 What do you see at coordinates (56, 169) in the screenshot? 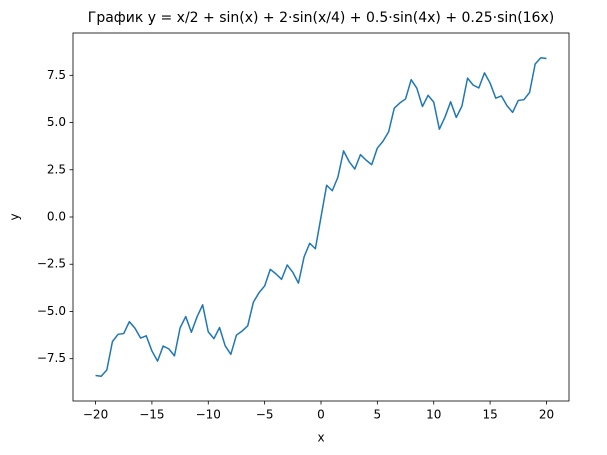
I see `y-tick-label: 2.5` at bounding box center [56, 169].